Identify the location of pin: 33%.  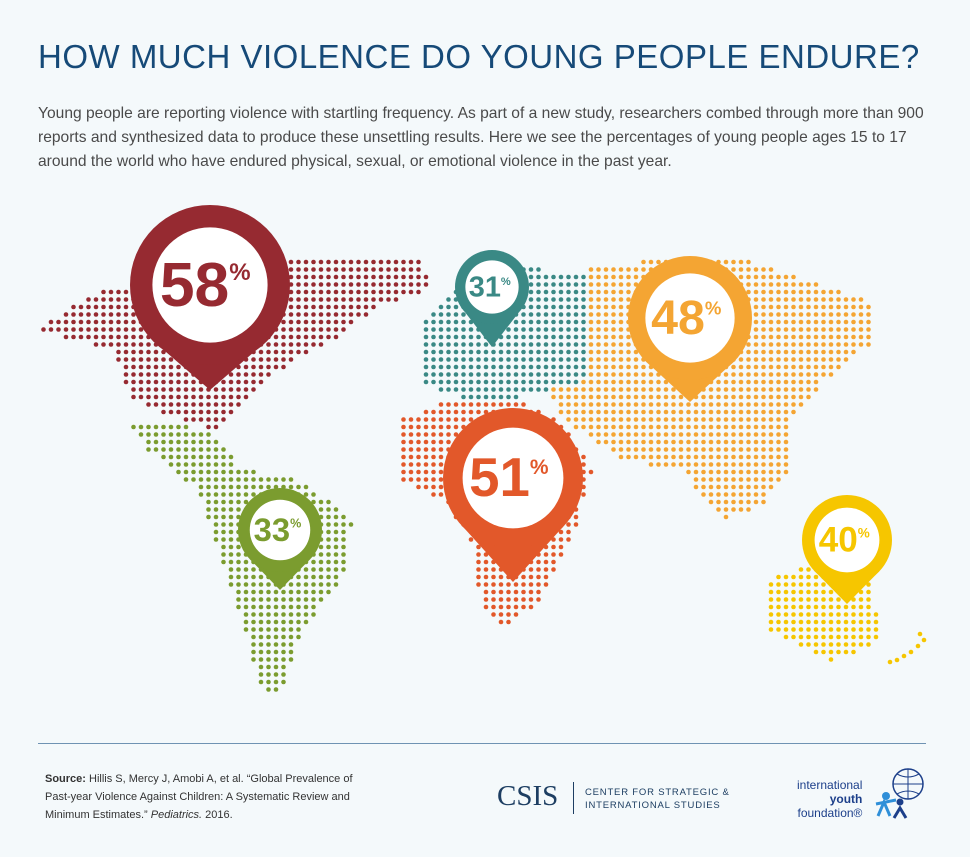
(280, 539).